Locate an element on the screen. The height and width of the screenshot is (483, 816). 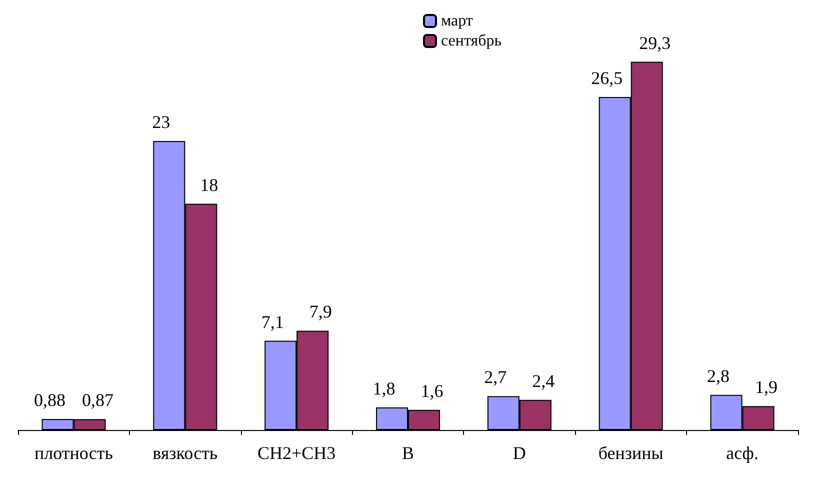
x-tick-label: плотность is located at coordinates (73, 453).